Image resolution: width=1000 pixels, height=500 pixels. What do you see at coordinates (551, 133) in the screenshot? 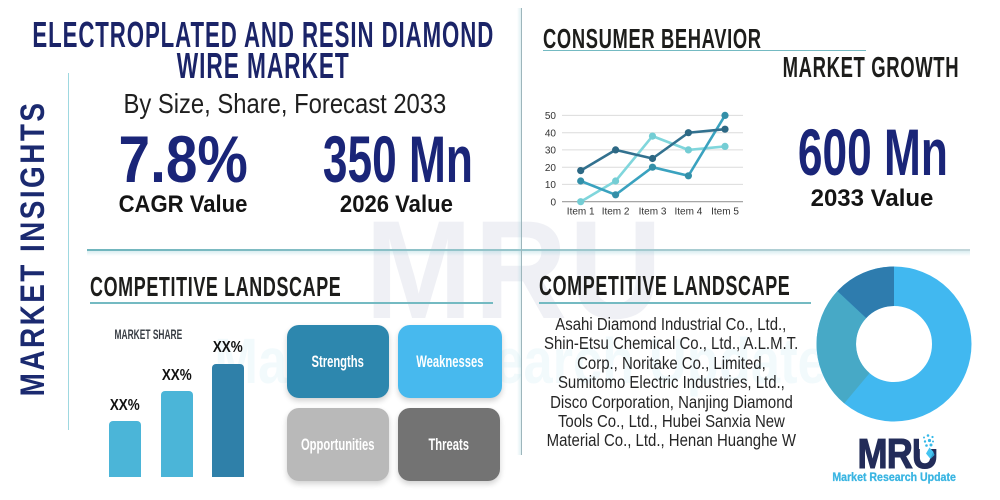
I see `svg-text: 40` at bounding box center [551, 133].